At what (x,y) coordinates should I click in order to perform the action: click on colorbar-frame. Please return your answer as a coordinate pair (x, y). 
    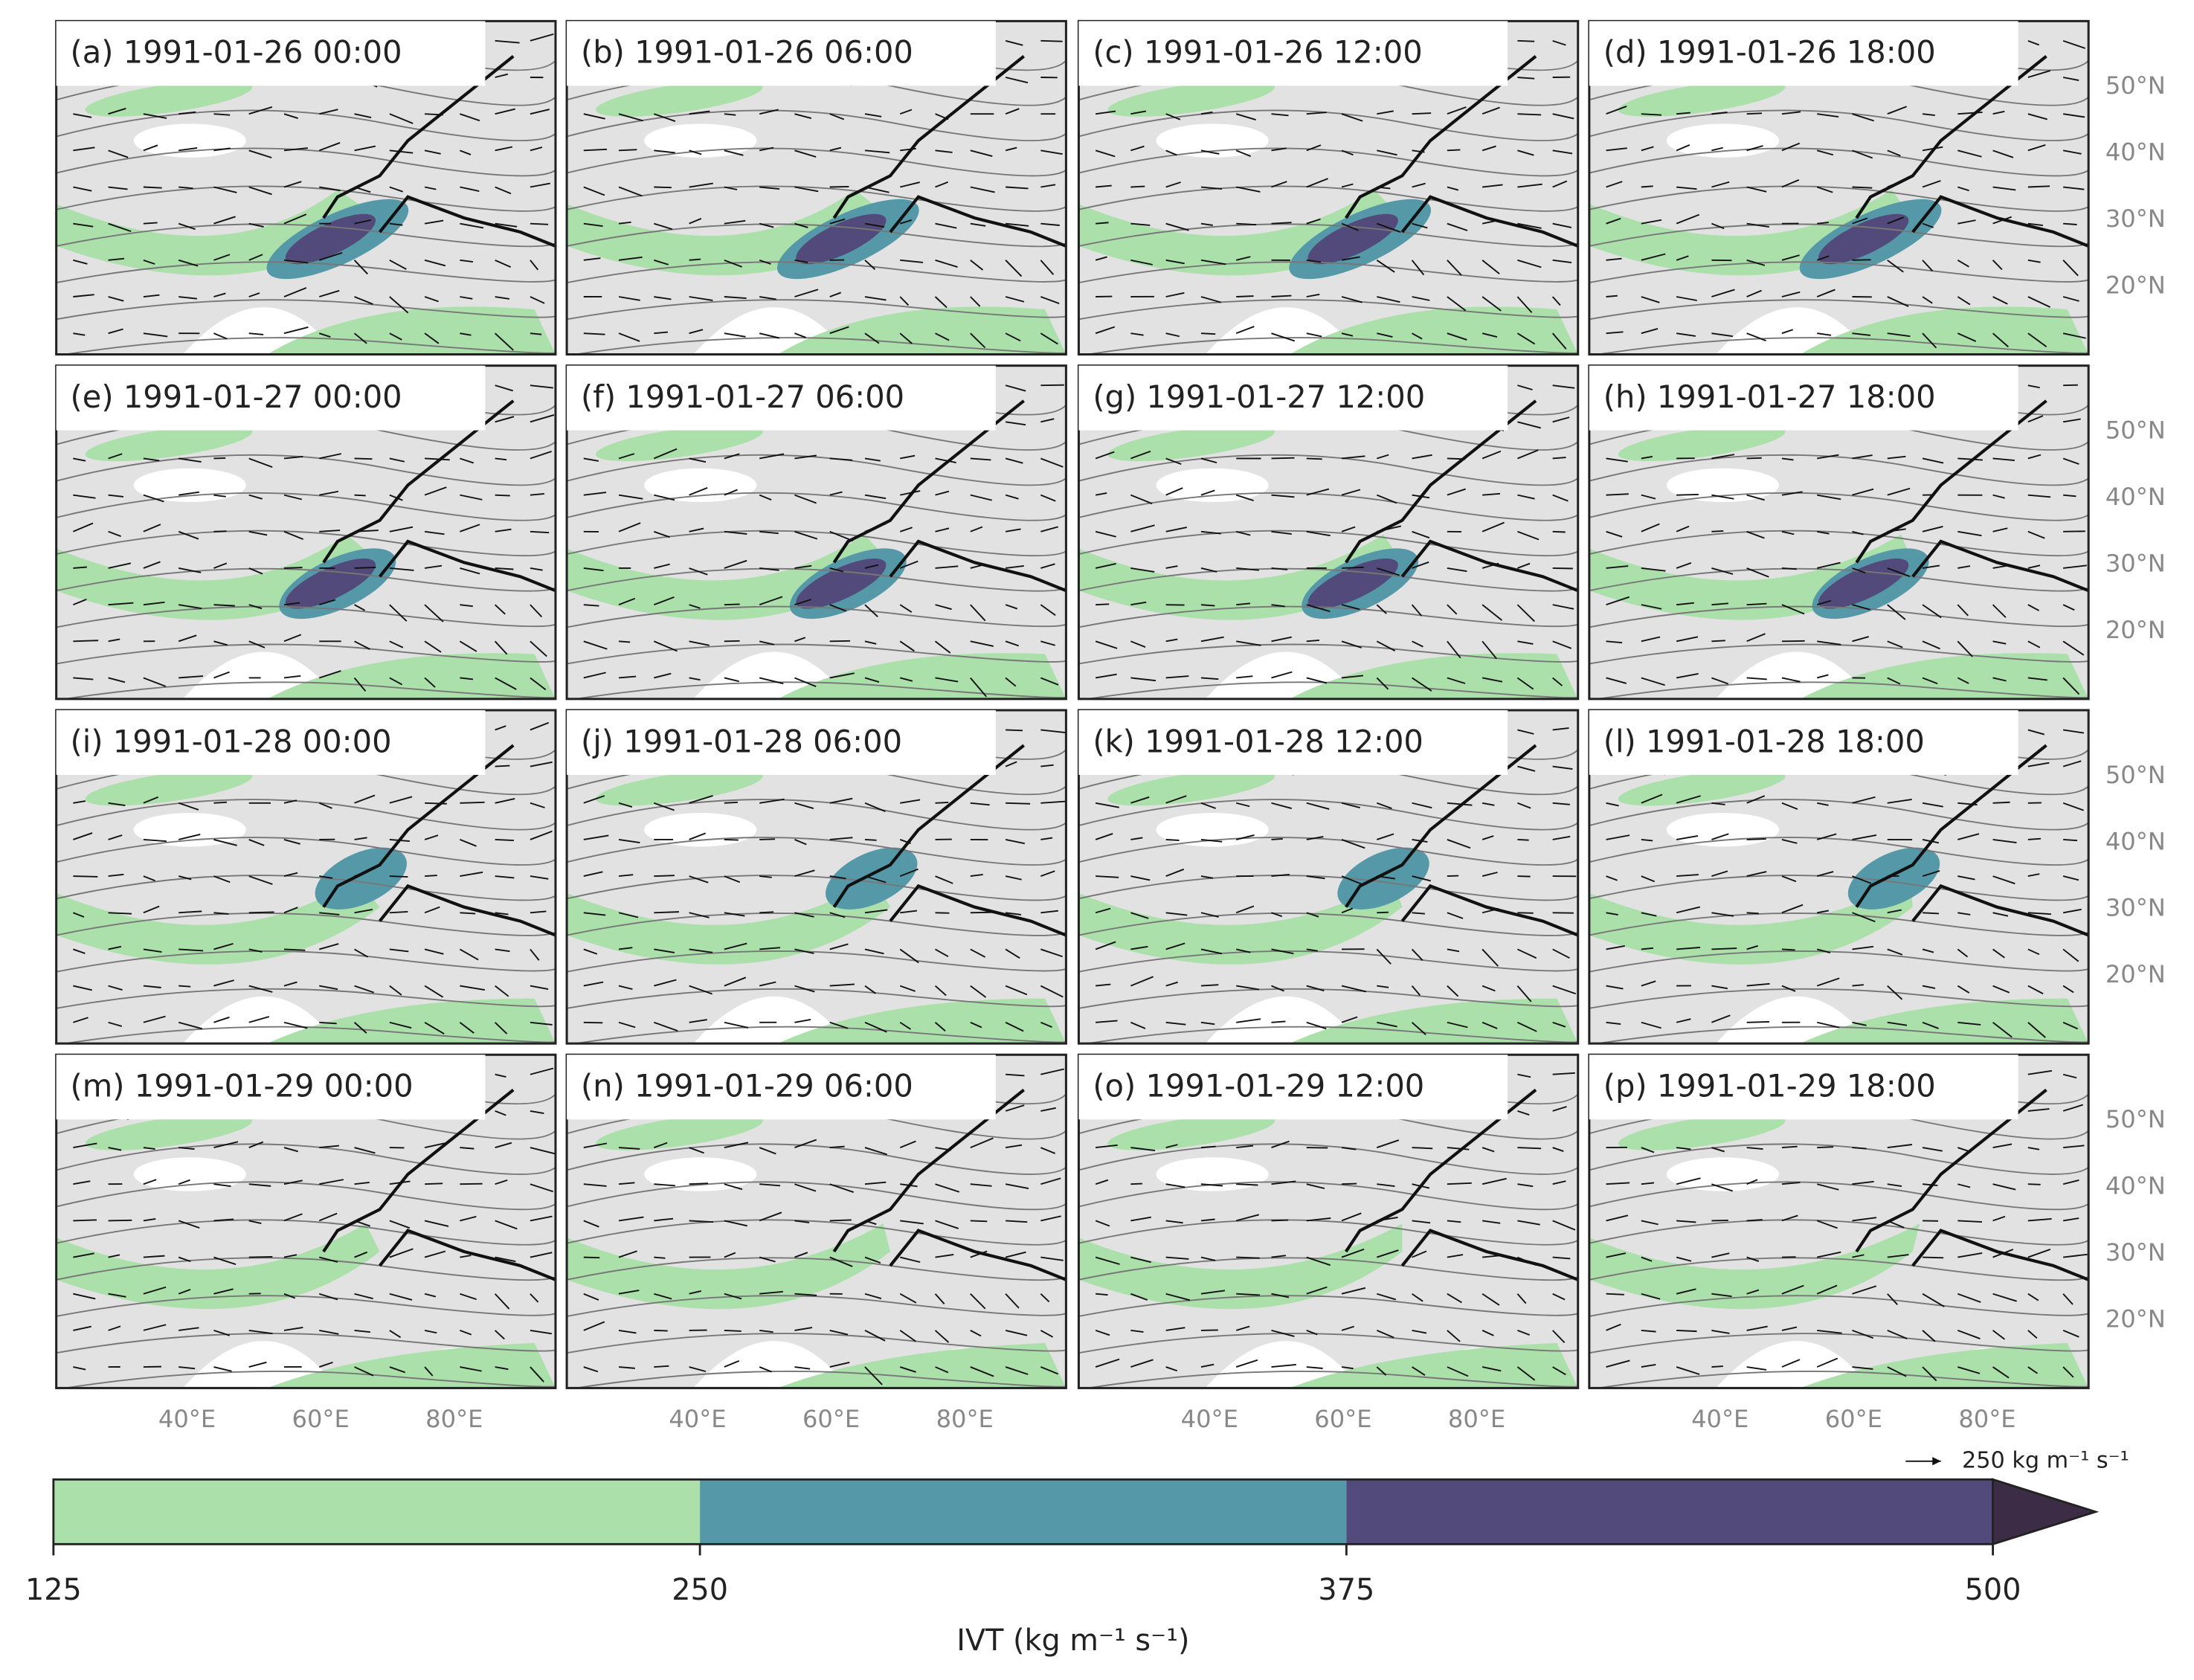
    Looking at the image, I should click on (1023, 1512).